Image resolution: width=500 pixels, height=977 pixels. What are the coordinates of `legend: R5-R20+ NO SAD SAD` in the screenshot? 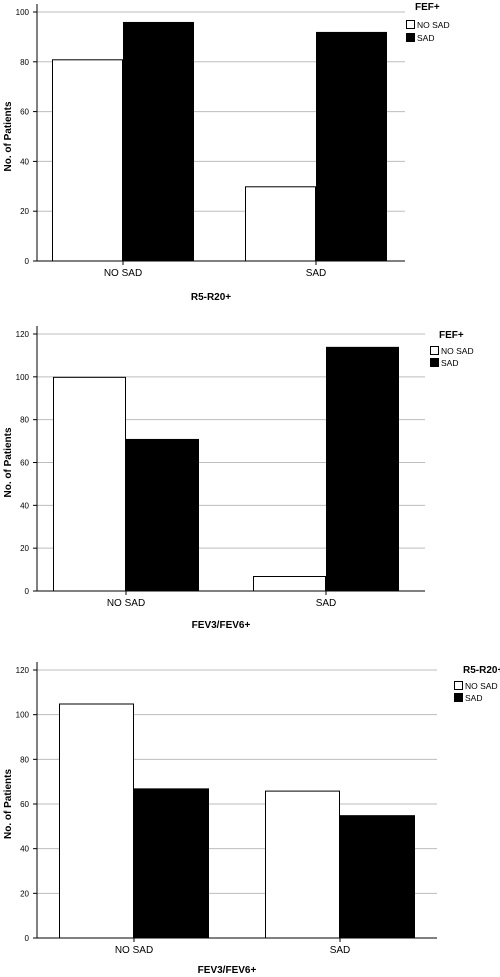 It's located at (477, 684).